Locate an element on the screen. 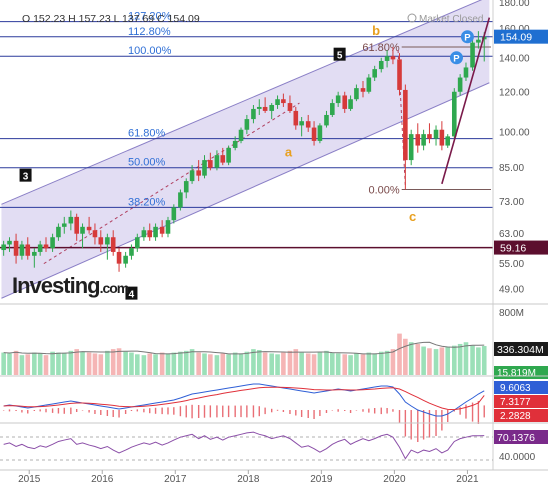 The image size is (548, 485). macd-panel: 9.6063 7.3177 2.2828 is located at coordinates (274, 408).